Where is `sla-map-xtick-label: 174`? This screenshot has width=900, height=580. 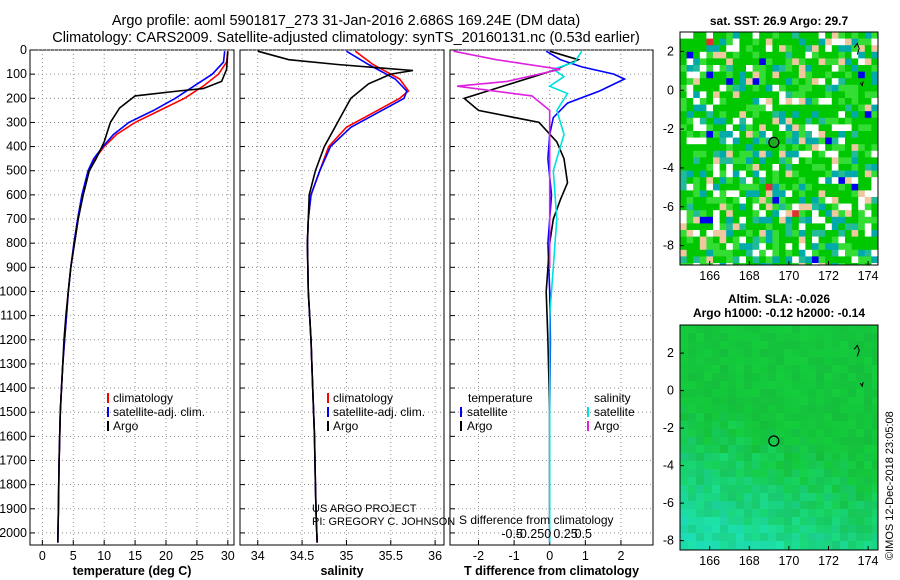
sla-map-xtick-label: 174 is located at coordinates (868, 561).